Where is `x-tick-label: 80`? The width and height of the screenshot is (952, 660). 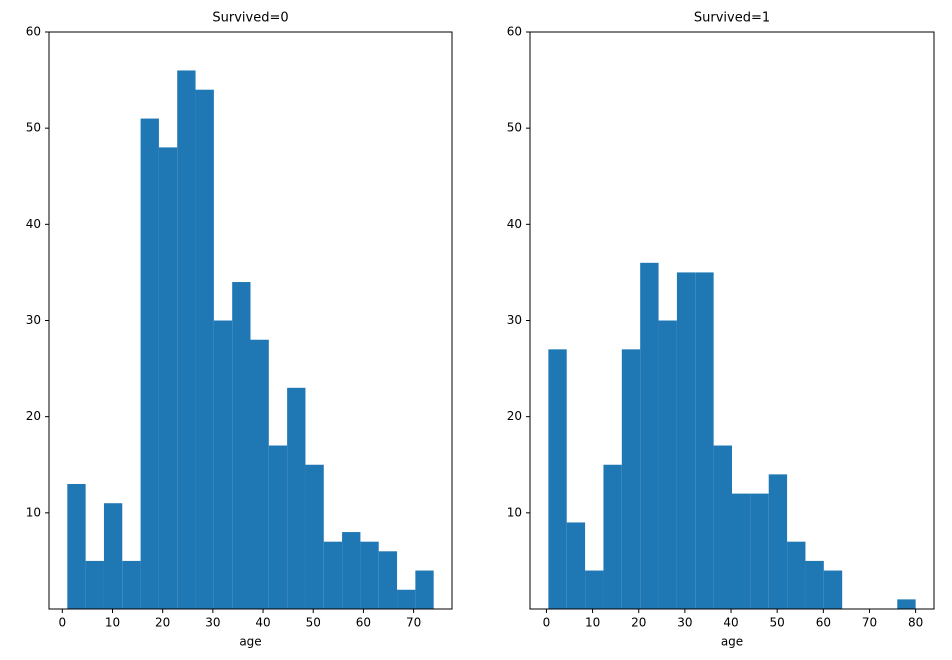 x-tick-label: 80 is located at coordinates (915, 623).